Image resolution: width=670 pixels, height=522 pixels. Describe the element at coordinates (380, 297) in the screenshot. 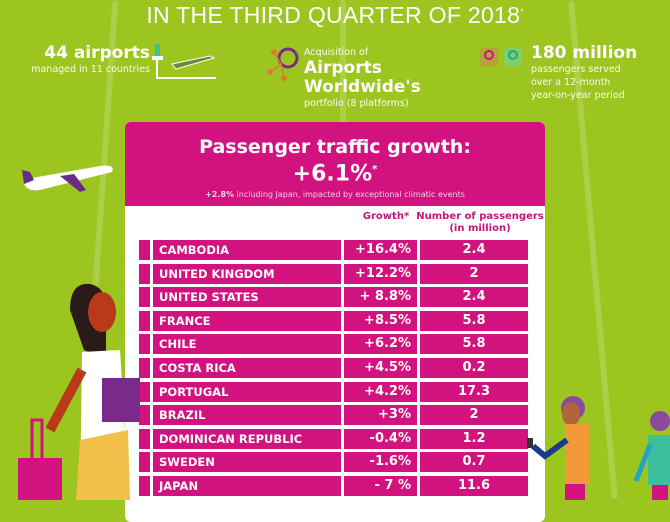

I see `growth-cell: + 8.8%` at that location.